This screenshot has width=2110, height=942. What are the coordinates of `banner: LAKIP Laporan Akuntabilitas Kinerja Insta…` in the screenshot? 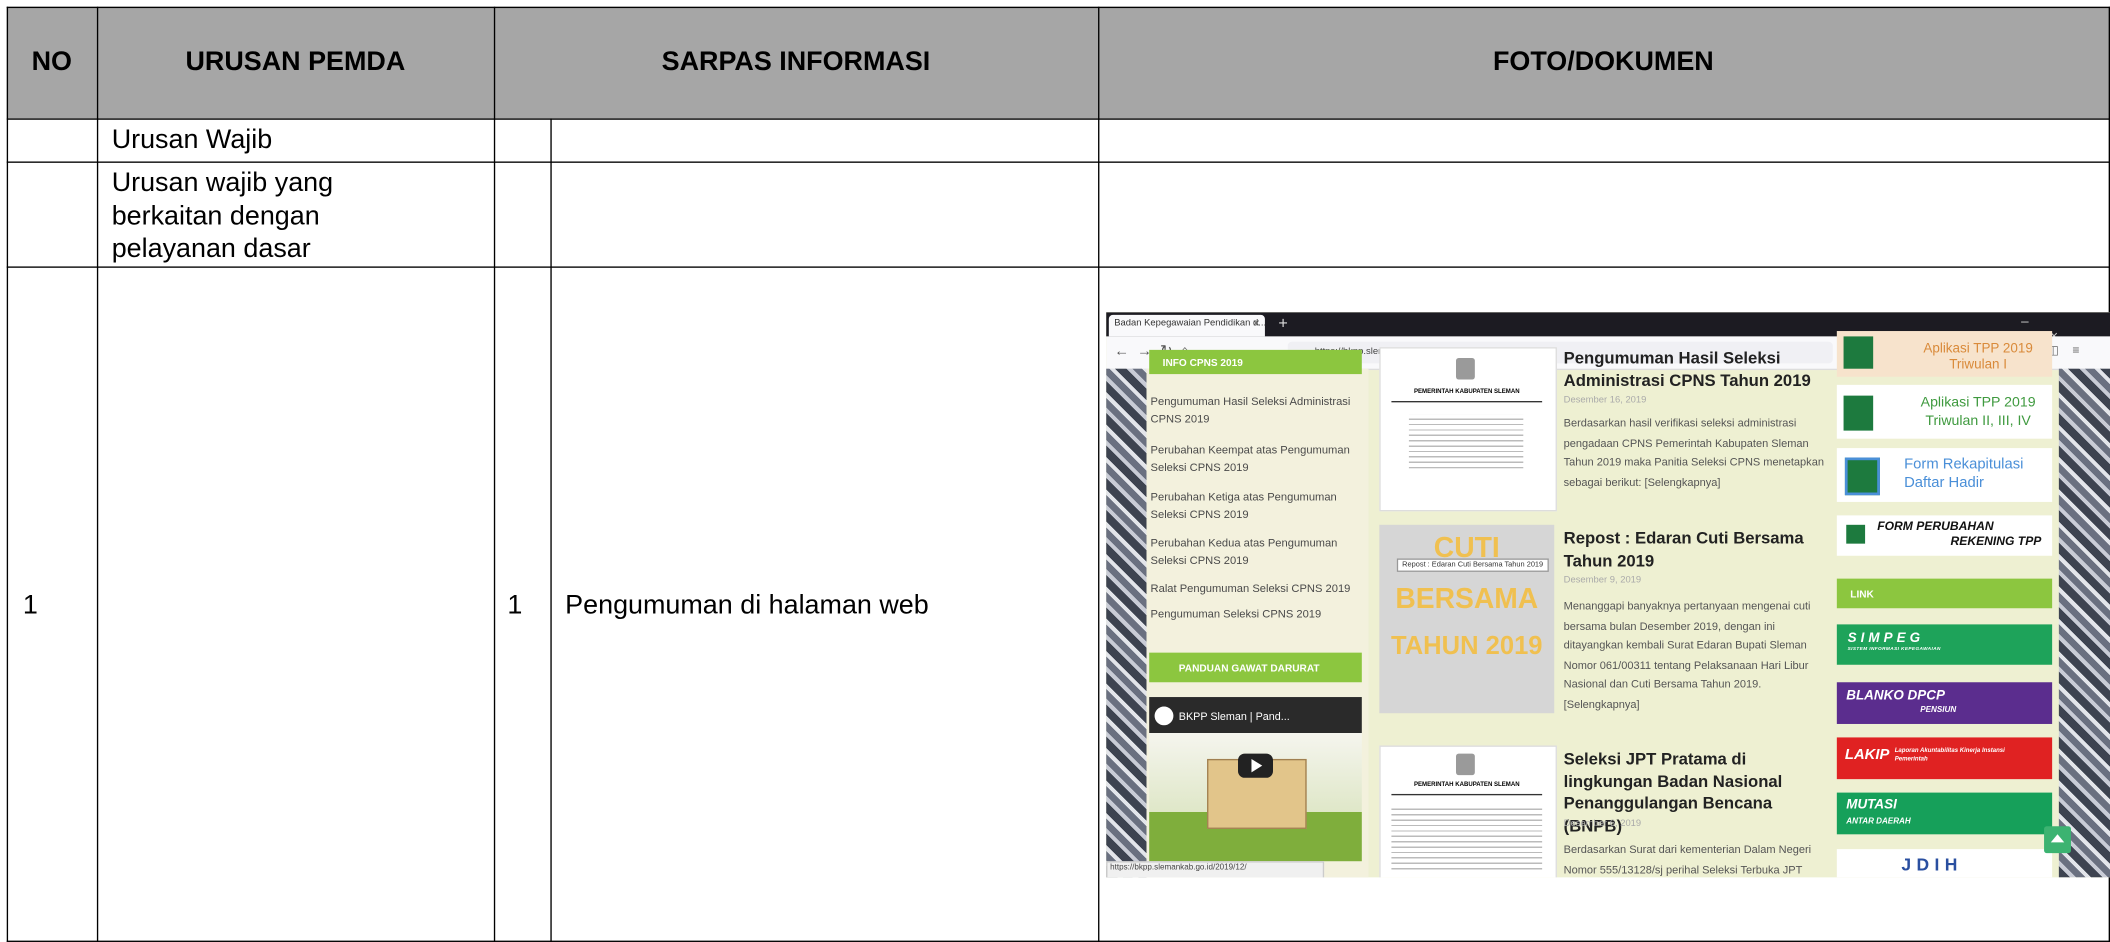 It's located at (1944, 758).